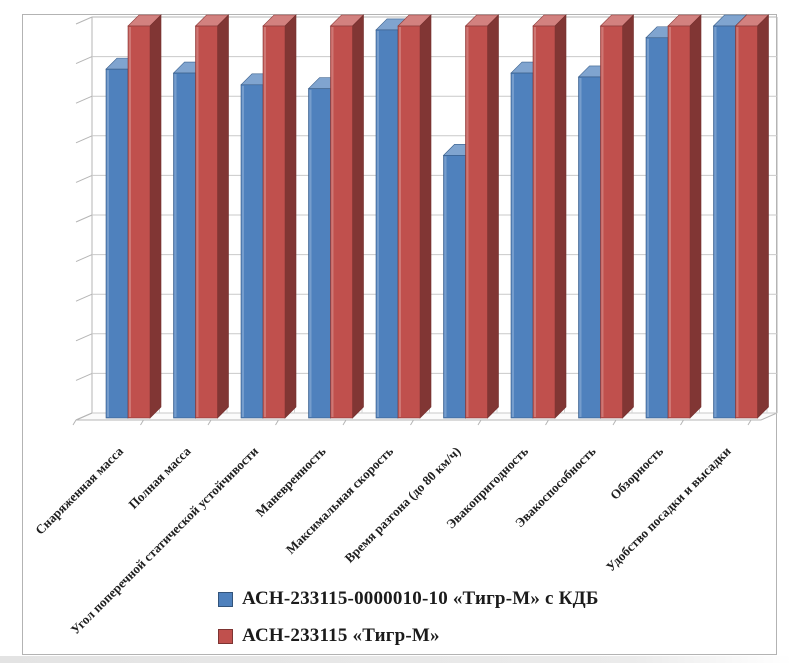  I want to click on category-label-8: Обзорность, so click(636, 472).